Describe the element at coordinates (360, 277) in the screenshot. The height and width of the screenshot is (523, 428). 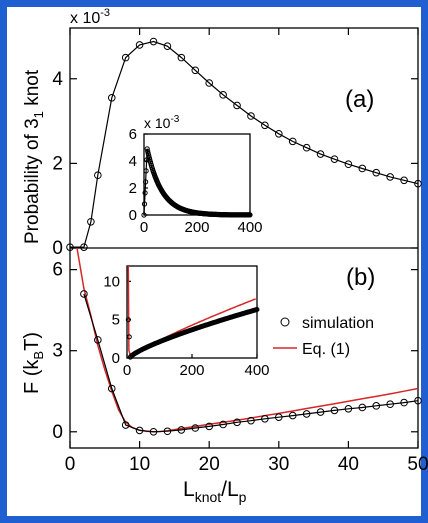
I see `panel-label-b: (b)` at that location.